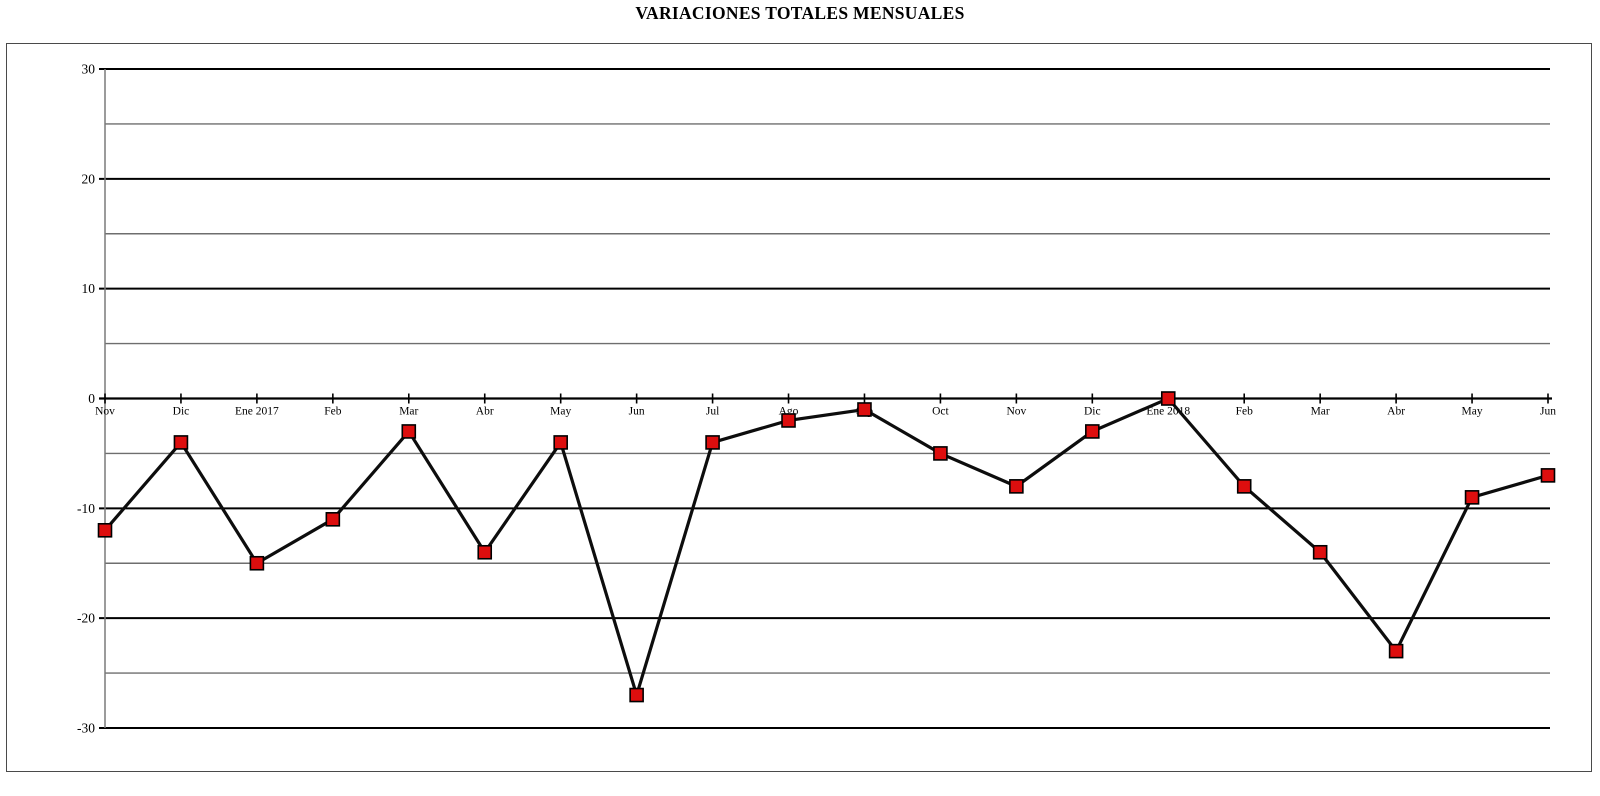  I want to click on y-tick-label: -20, so click(86, 618).